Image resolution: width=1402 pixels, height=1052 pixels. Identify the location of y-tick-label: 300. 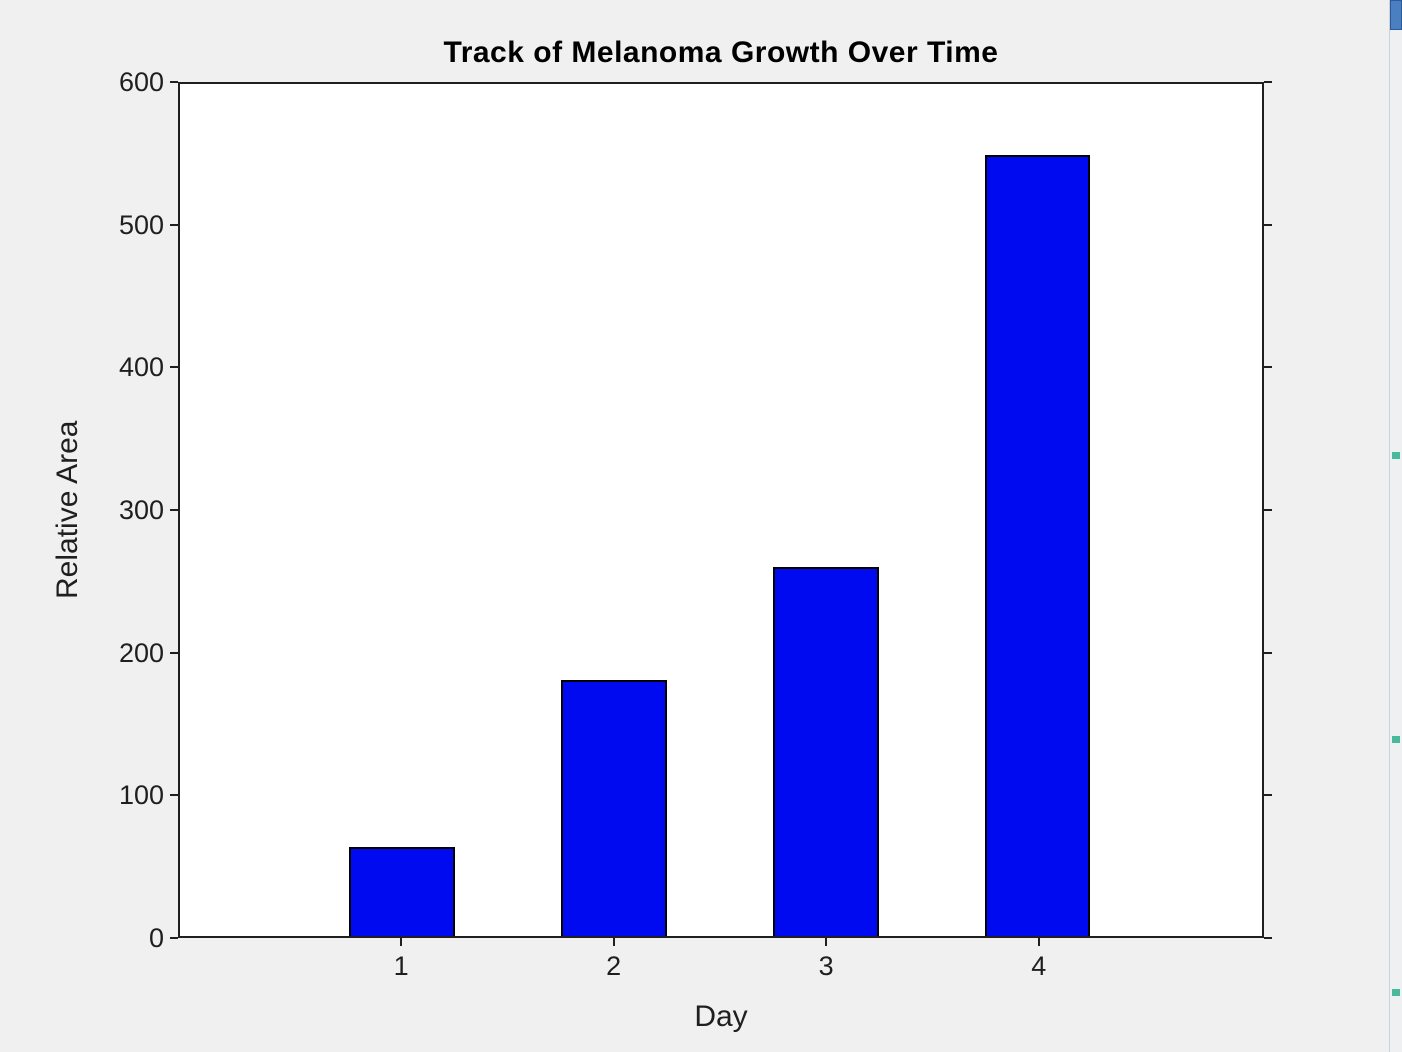
(141, 510).